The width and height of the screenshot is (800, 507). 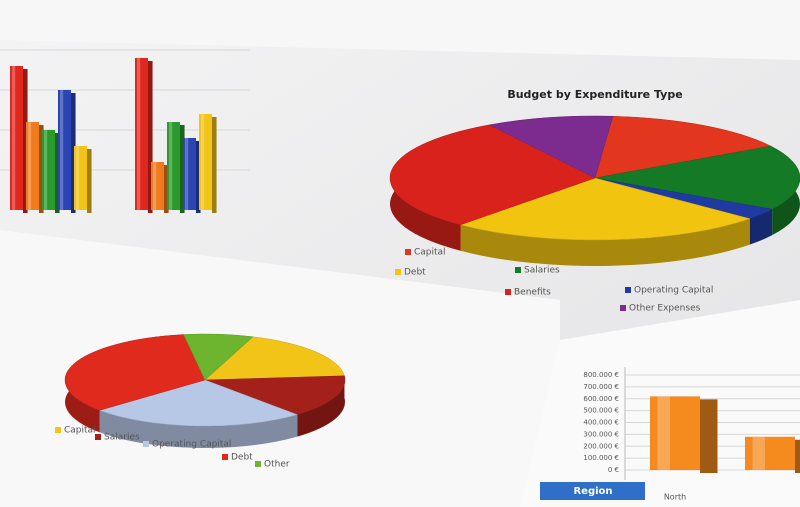 What do you see at coordinates (400, 30) in the screenshot?
I see `paper` at bounding box center [400, 30].